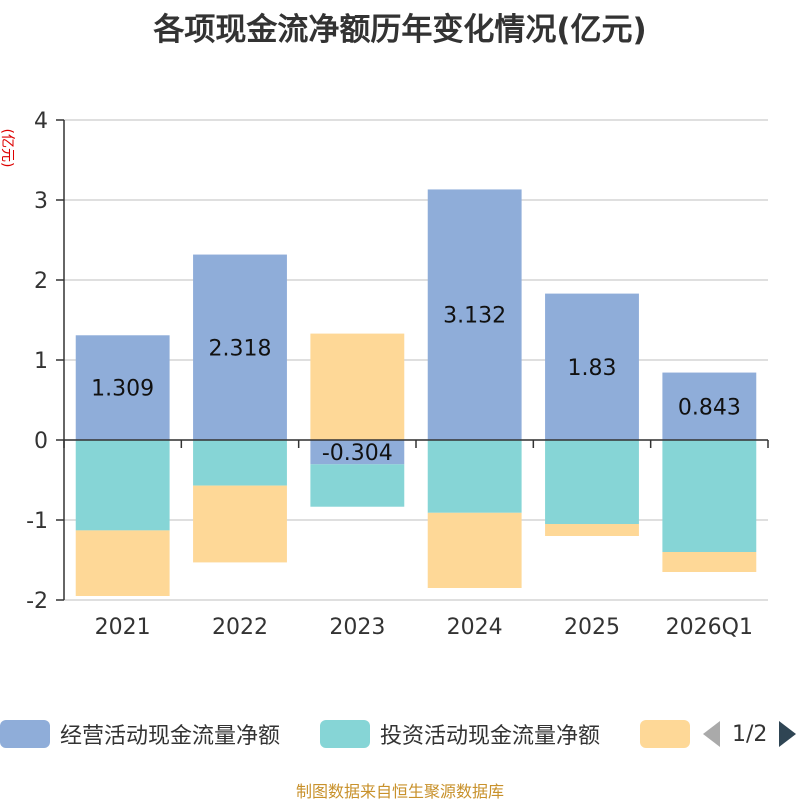 The width and height of the screenshot is (800, 802). I want to click on y-tick-label-0: -2, so click(37, 601).